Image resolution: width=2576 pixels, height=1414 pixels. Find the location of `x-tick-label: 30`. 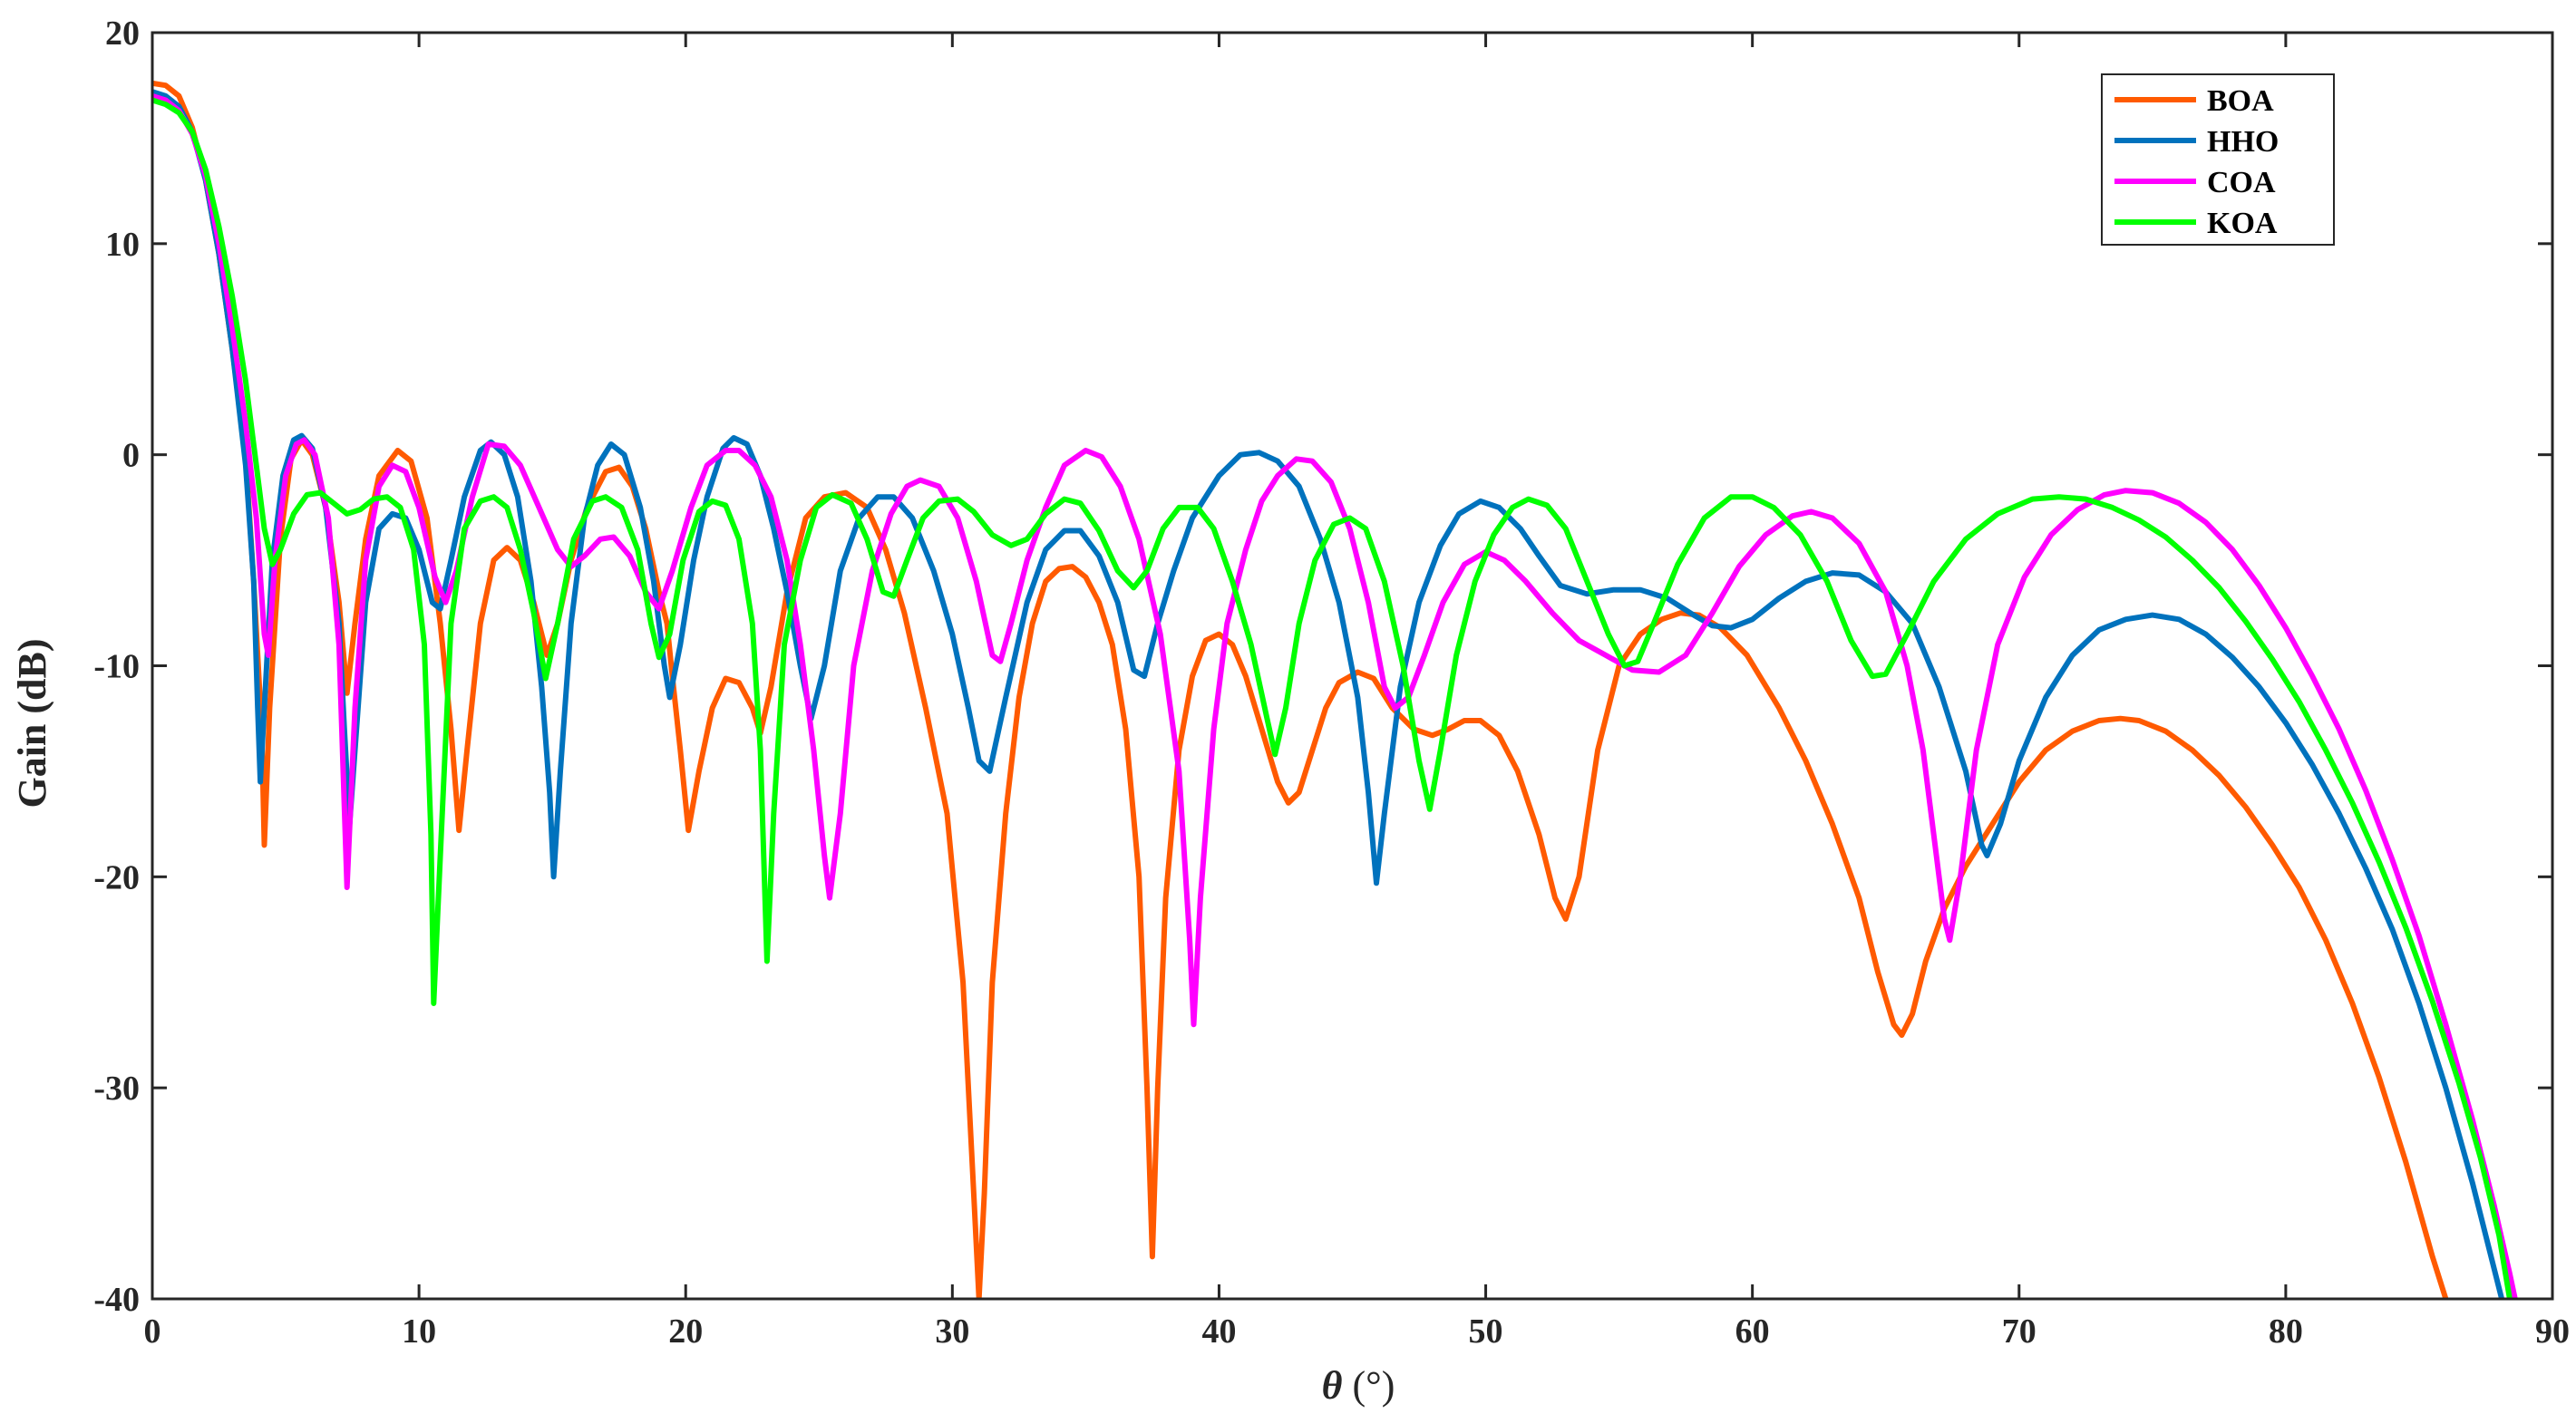

x-tick-label: 30 is located at coordinates (952, 1331).